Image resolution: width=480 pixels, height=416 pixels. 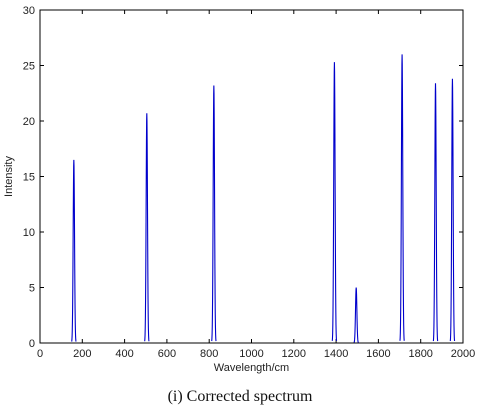 What do you see at coordinates (420, 354) in the screenshot?
I see `x-tick-label: 1800` at bounding box center [420, 354].